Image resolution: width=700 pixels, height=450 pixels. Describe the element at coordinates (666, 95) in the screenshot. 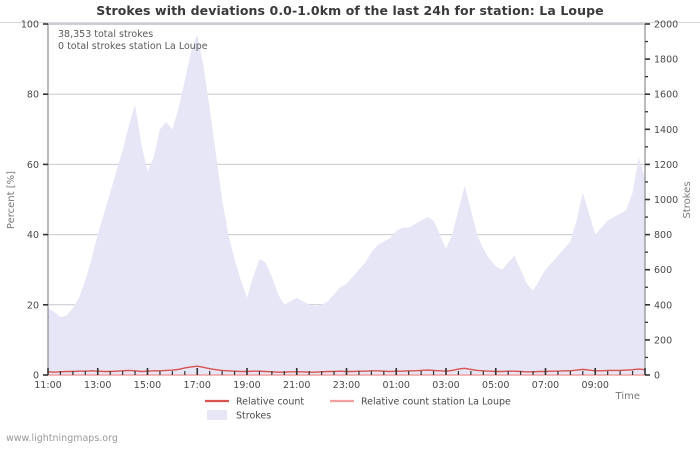

I see `svg-text: 1600` at that location.